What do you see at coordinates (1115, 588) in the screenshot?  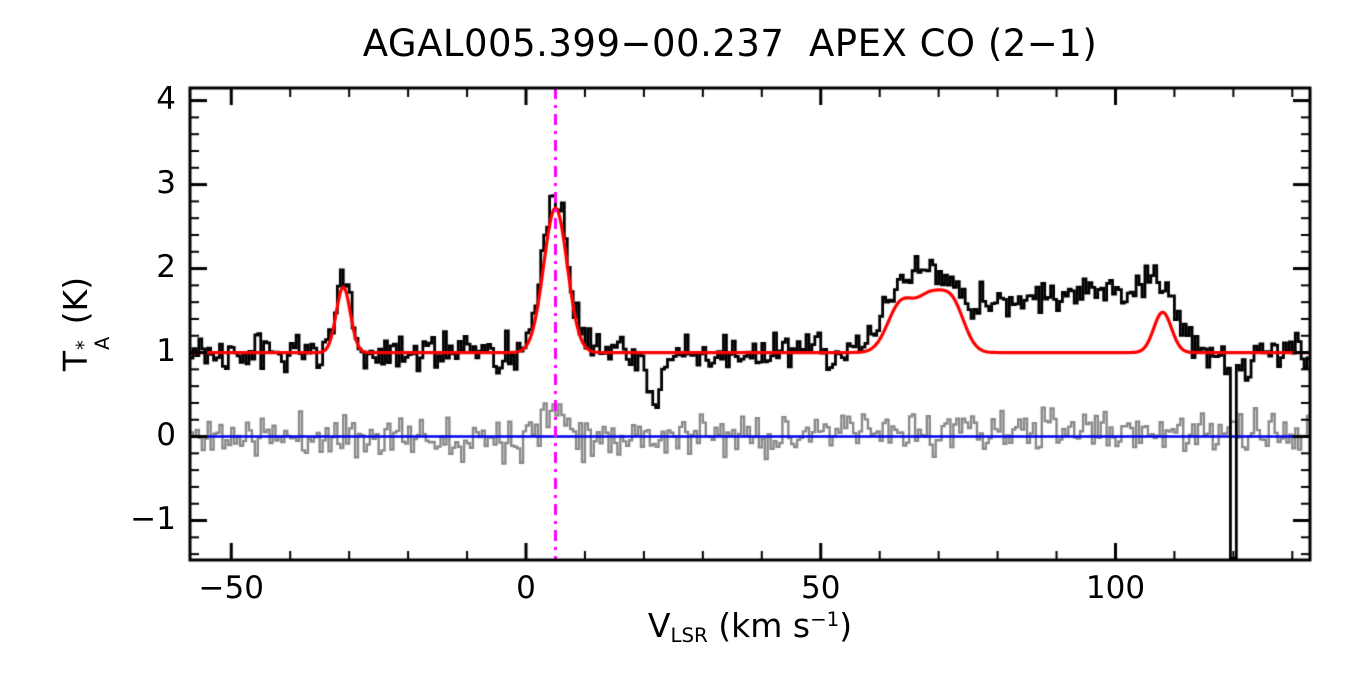 I see `x-tick-label: 100` at bounding box center [1115, 588].